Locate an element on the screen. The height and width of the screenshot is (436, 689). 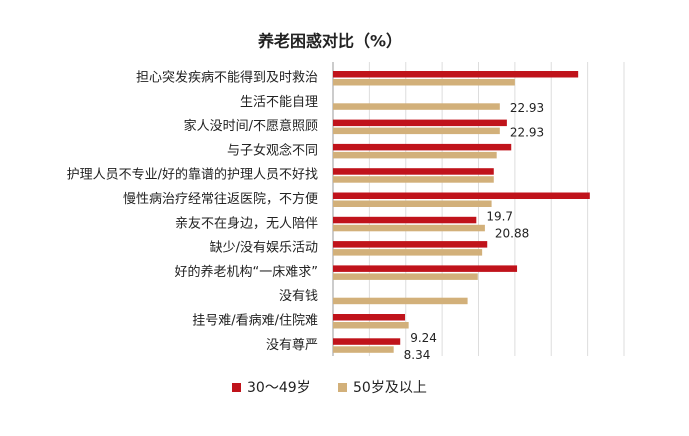
legend-label: 30～49岁 is located at coordinates (279, 388).